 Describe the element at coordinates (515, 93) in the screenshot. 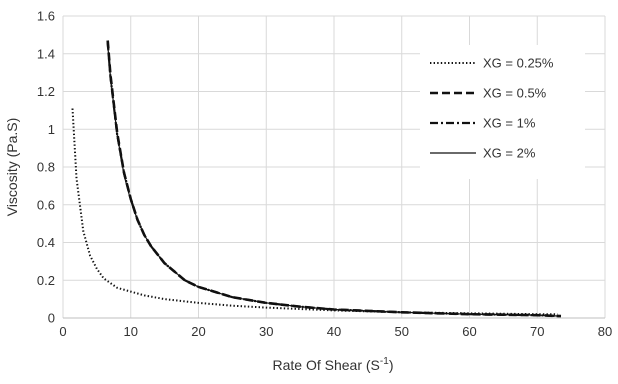

I see `legend-label-1: XG = 0.5%` at that location.